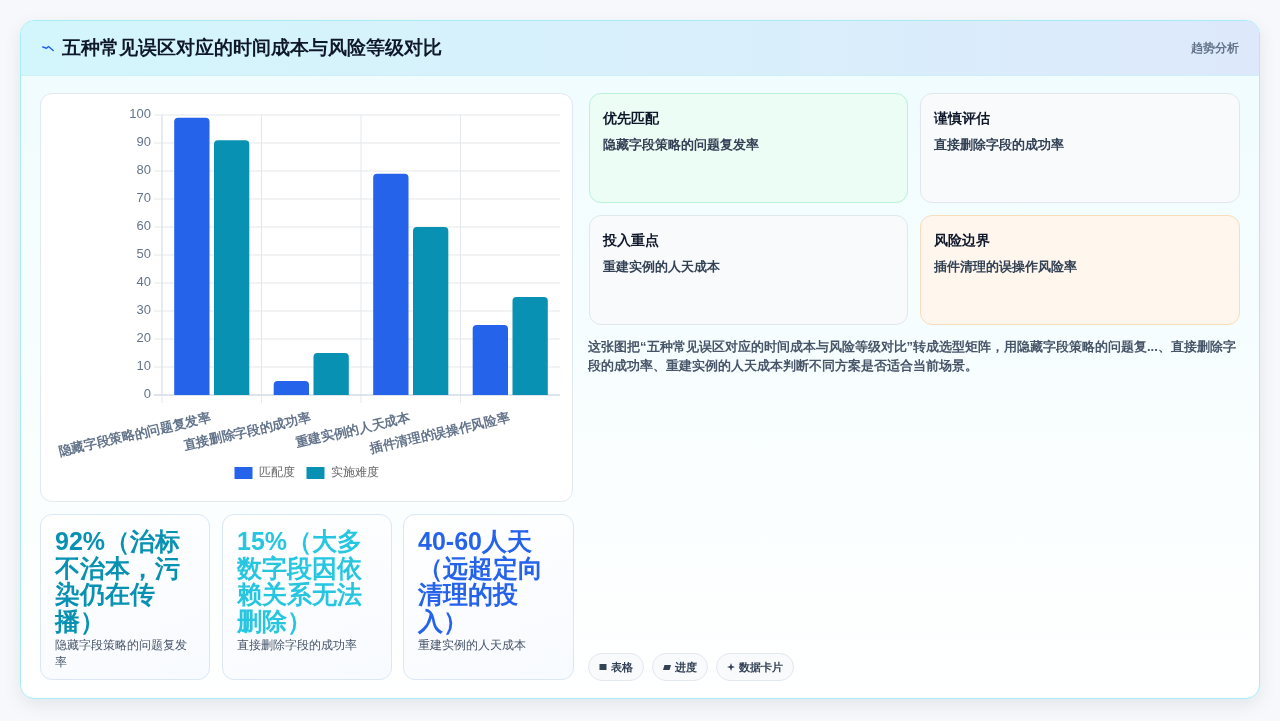 This screenshot has width=1280, height=721. I want to click on chip: 进度, so click(680, 667).